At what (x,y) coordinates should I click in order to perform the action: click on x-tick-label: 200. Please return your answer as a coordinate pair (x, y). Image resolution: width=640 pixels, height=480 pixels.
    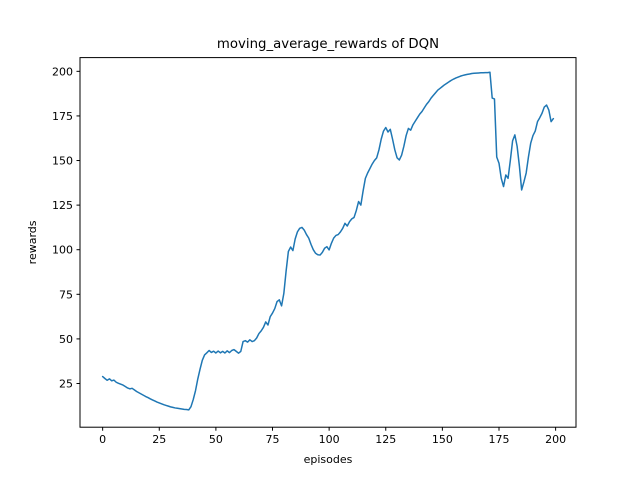
    Looking at the image, I should click on (555, 439).